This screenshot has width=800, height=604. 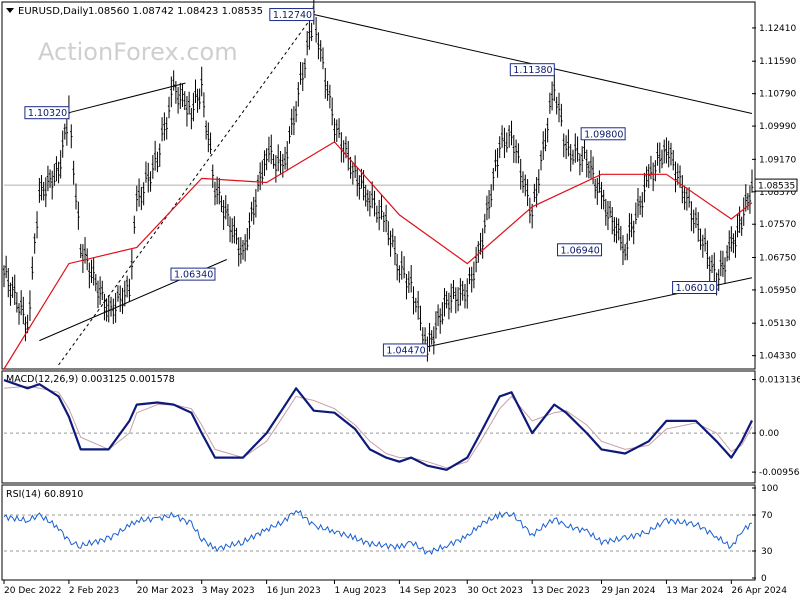 I want to click on rsi-line, so click(x=378, y=532).